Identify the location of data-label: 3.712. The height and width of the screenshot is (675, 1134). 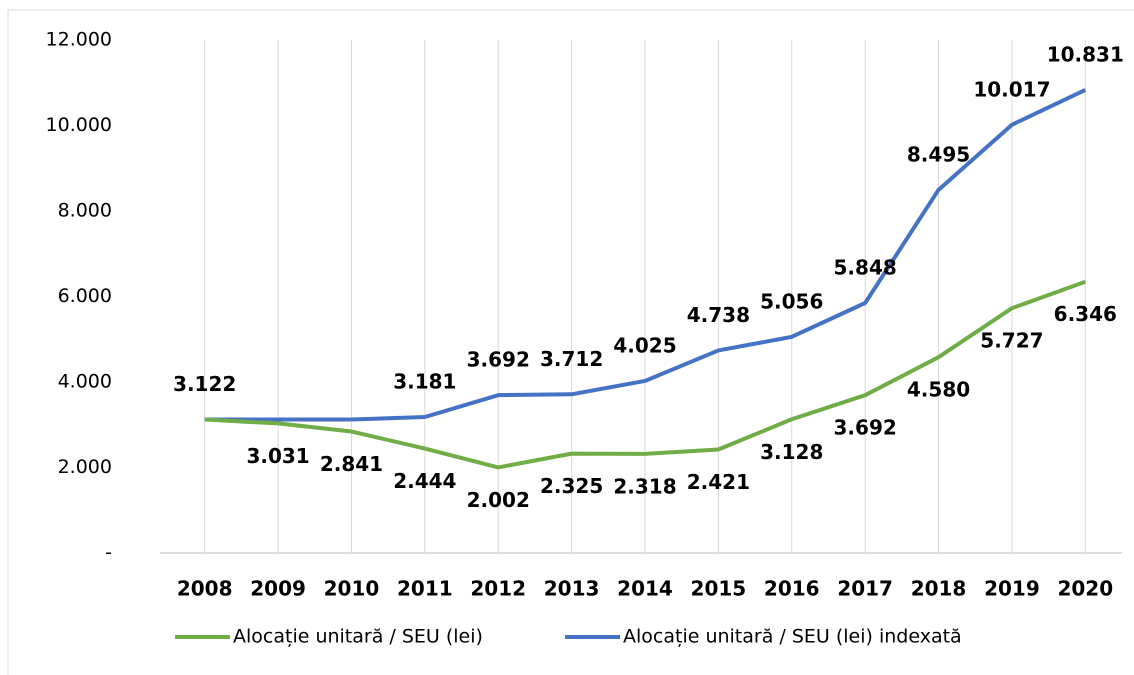
(571, 359).